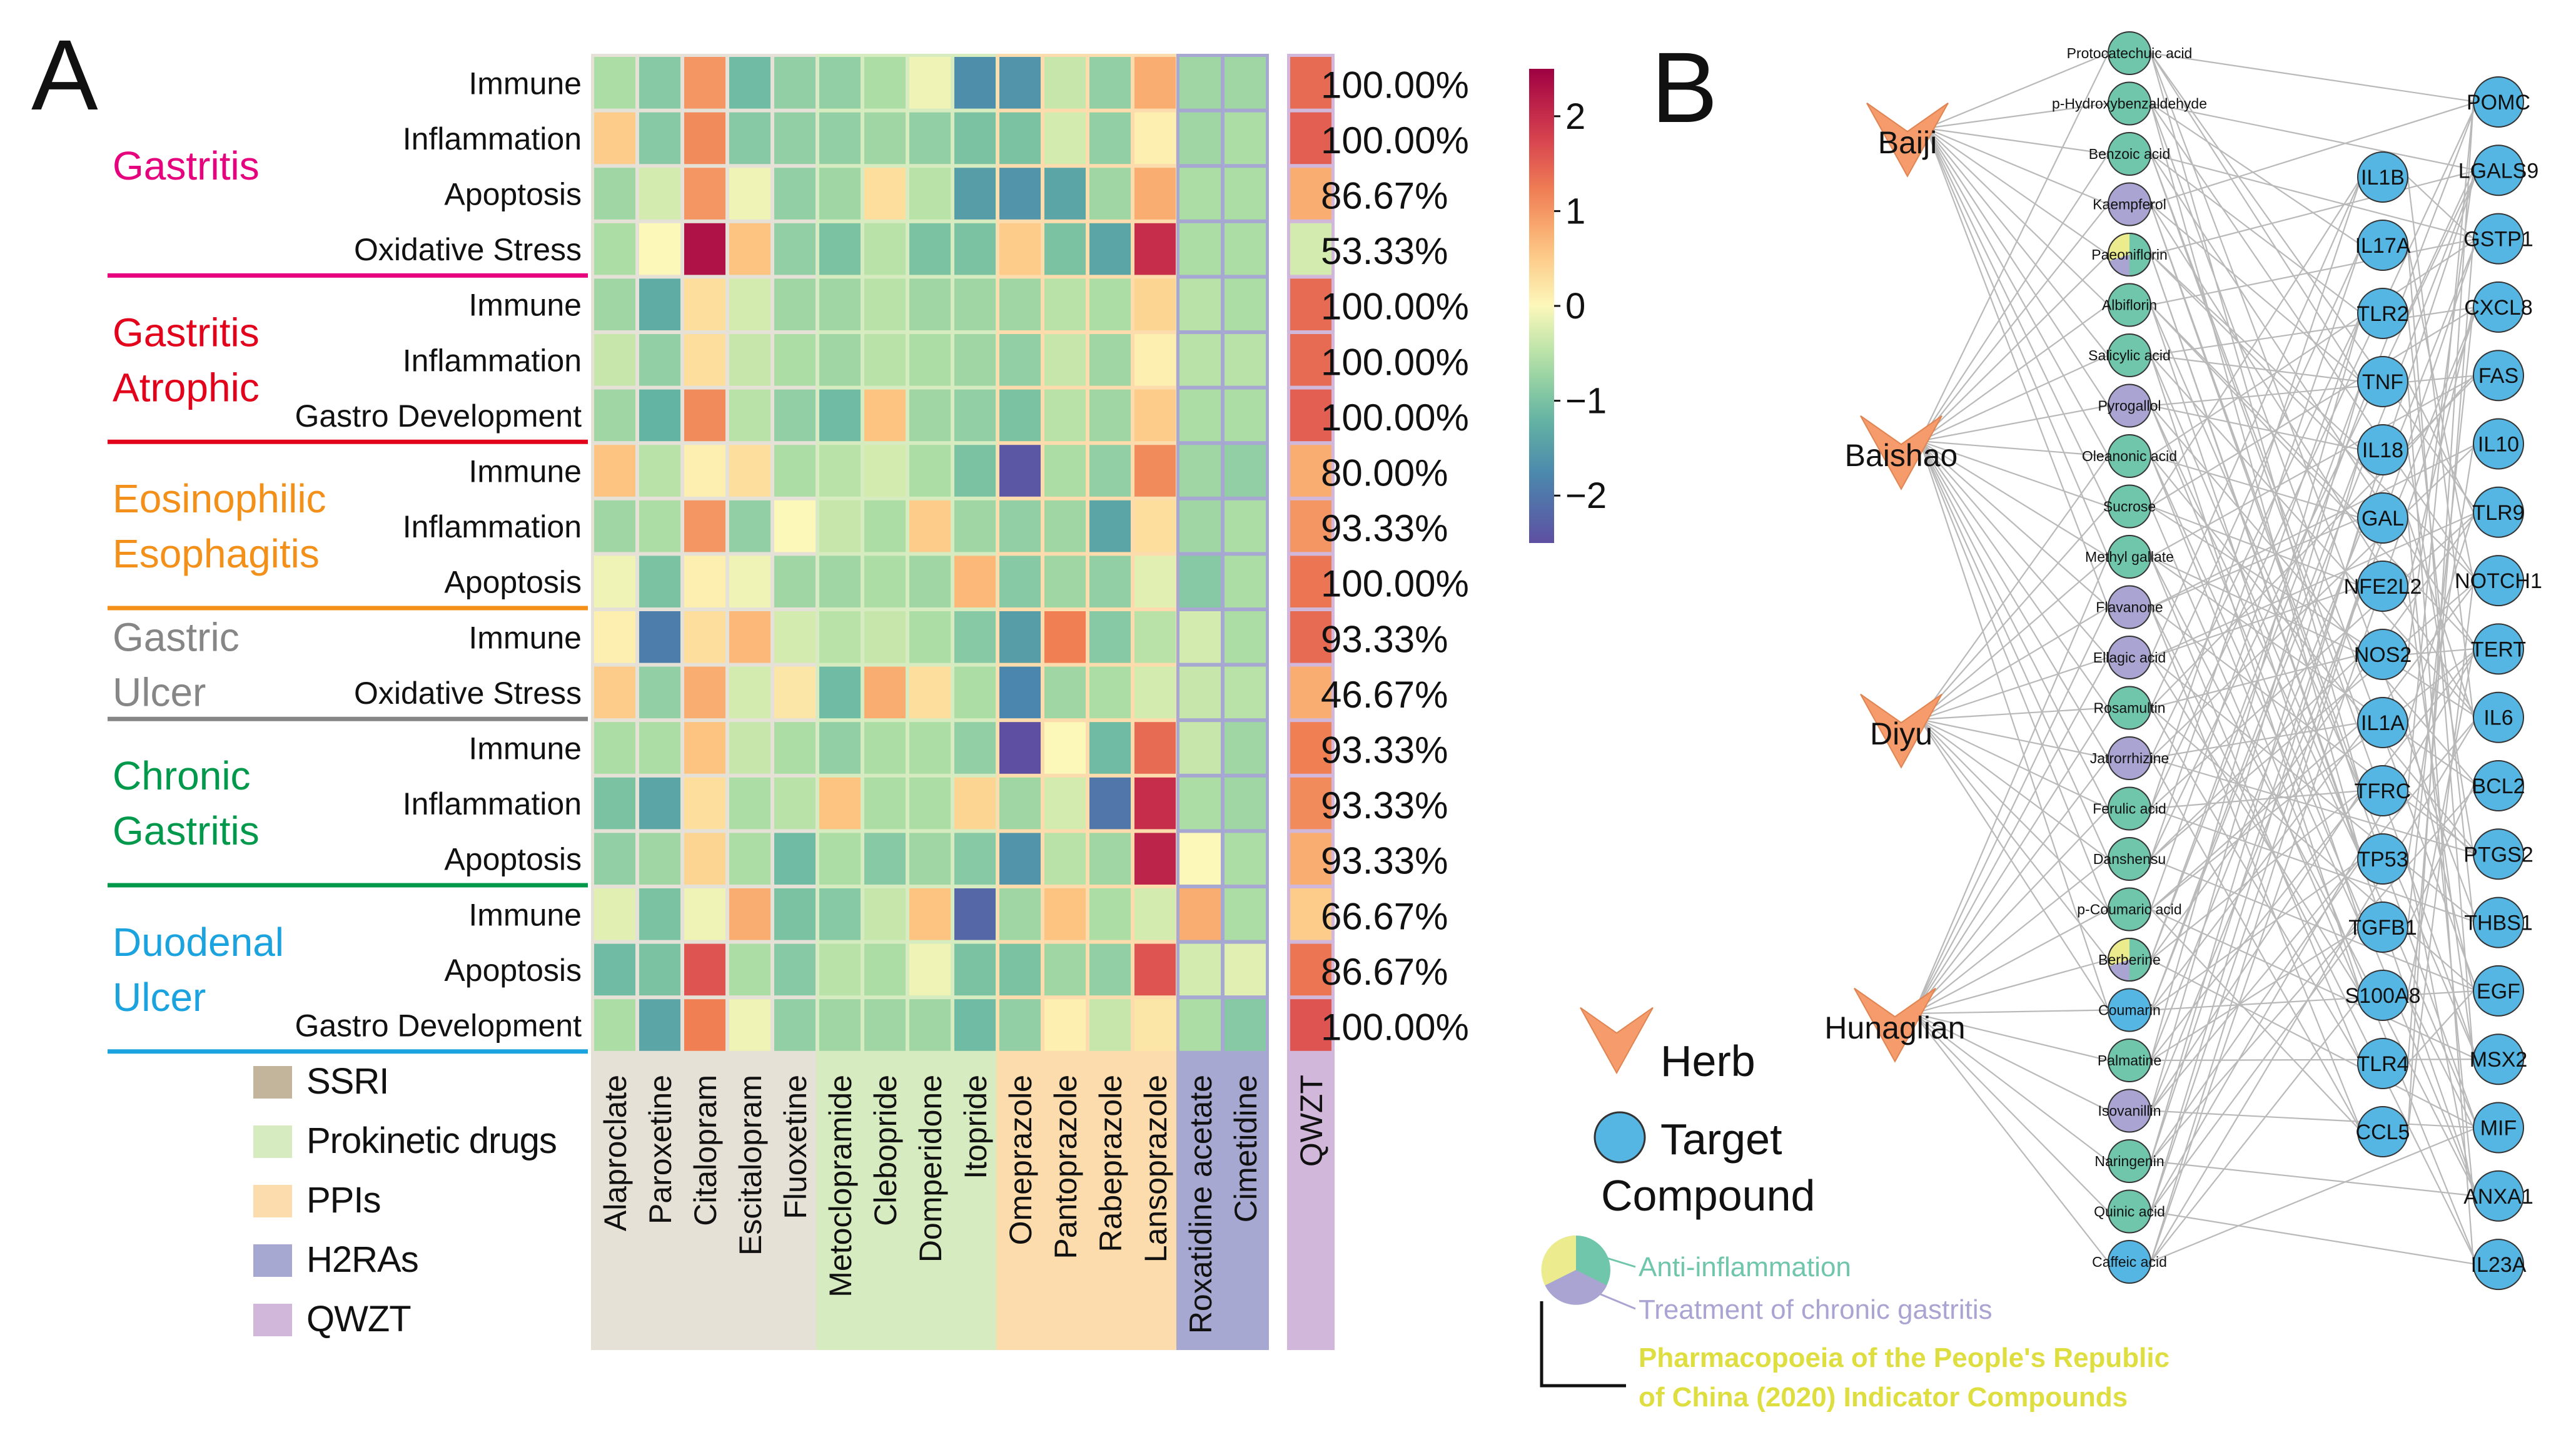 This screenshot has width=2576, height=1437. Describe the element at coordinates (705, 1150) in the screenshot. I see `drug-label: Citalopram` at that location.